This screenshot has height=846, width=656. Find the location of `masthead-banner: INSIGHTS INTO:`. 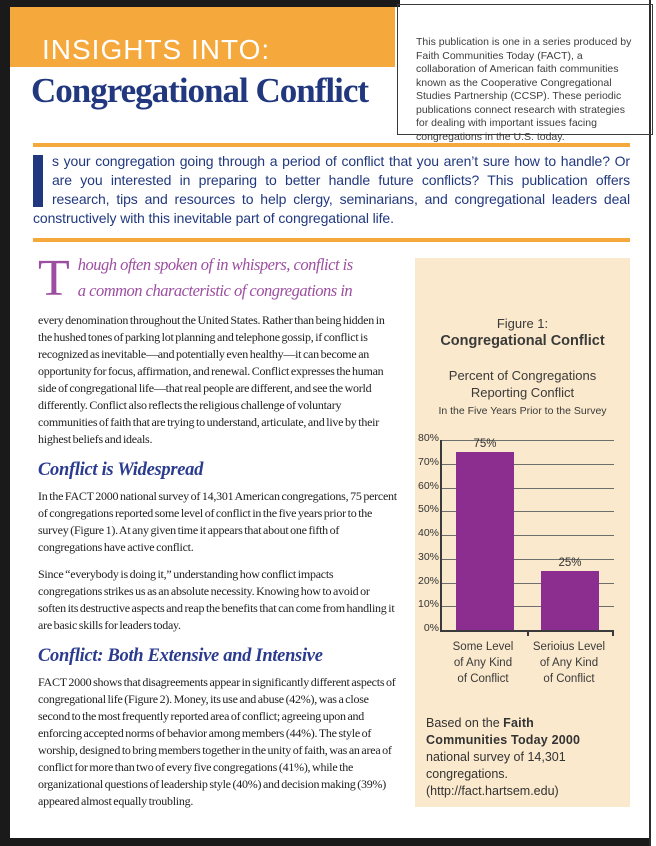

masthead-banner: INSIGHTS INTO: is located at coordinates (202, 37).